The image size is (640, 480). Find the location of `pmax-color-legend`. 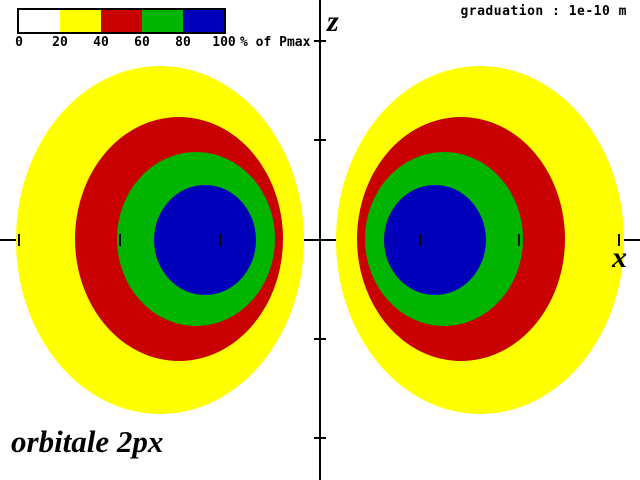

pmax-color-legend is located at coordinates (121, 21).